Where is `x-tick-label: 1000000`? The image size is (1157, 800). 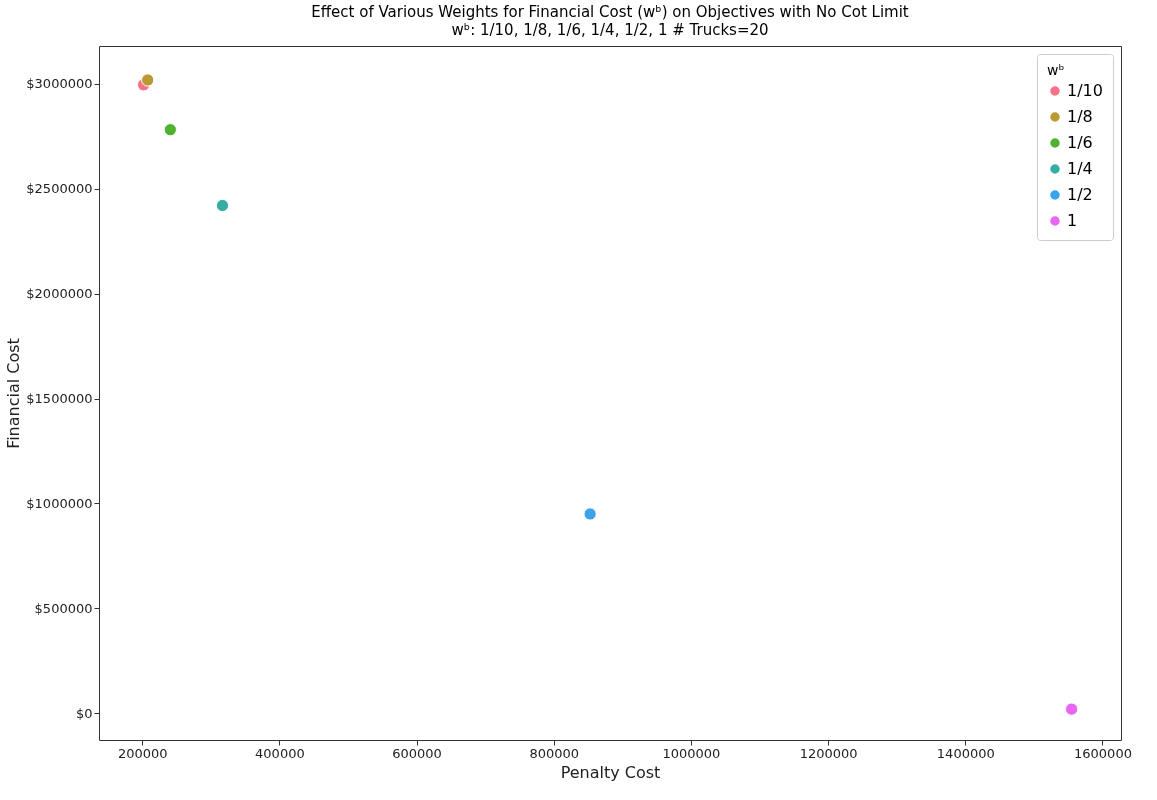 x-tick-label: 1000000 is located at coordinates (691, 753).